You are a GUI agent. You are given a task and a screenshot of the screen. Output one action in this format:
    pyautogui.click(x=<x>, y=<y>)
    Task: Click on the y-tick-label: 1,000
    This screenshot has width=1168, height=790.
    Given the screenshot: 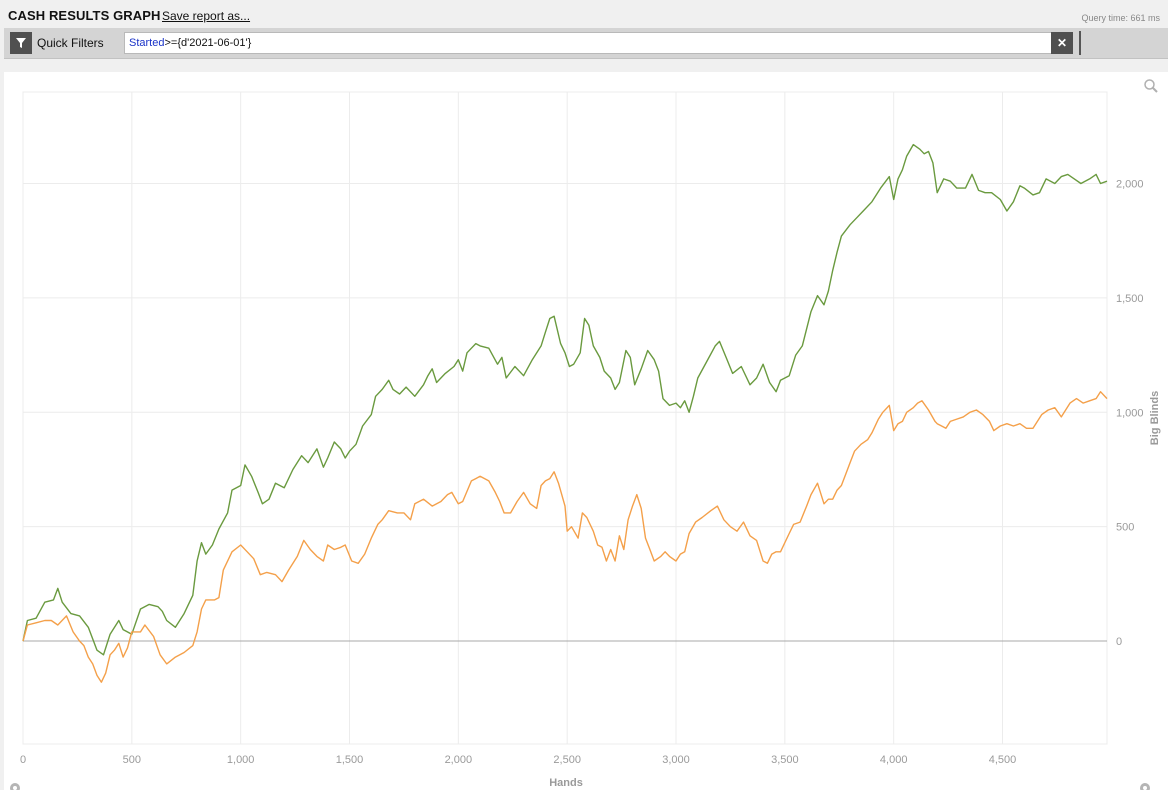 What is the action you would take?
    pyautogui.click(x=1130, y=413)
    